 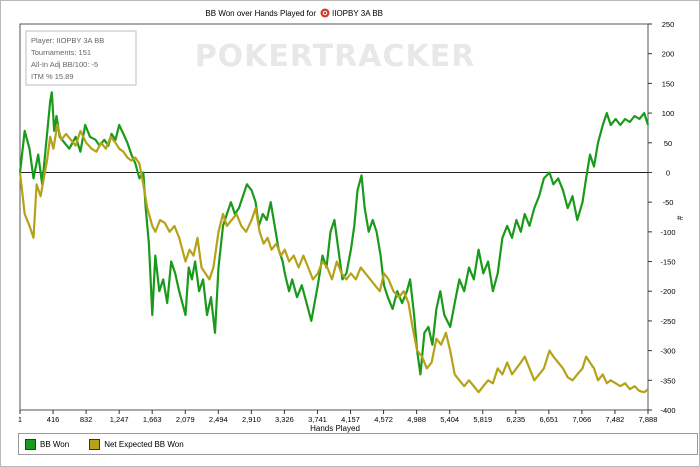 I want to click on x-tick-label: 4,988, so click(x=416, y=419).